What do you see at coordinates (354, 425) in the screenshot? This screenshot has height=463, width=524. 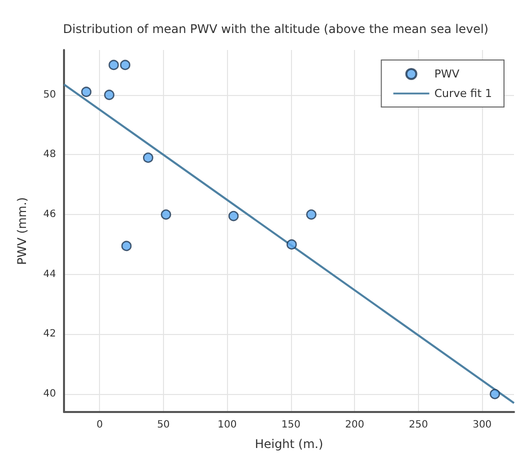 I see `x-tick-label: 200` at bounding box center [354, 425].